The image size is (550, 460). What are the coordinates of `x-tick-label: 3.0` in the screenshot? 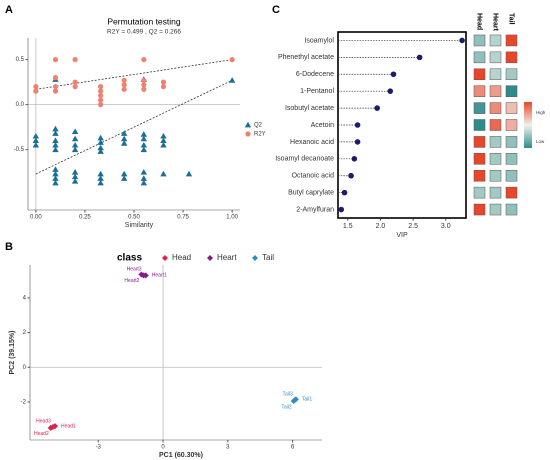 It's located at (446, 226).